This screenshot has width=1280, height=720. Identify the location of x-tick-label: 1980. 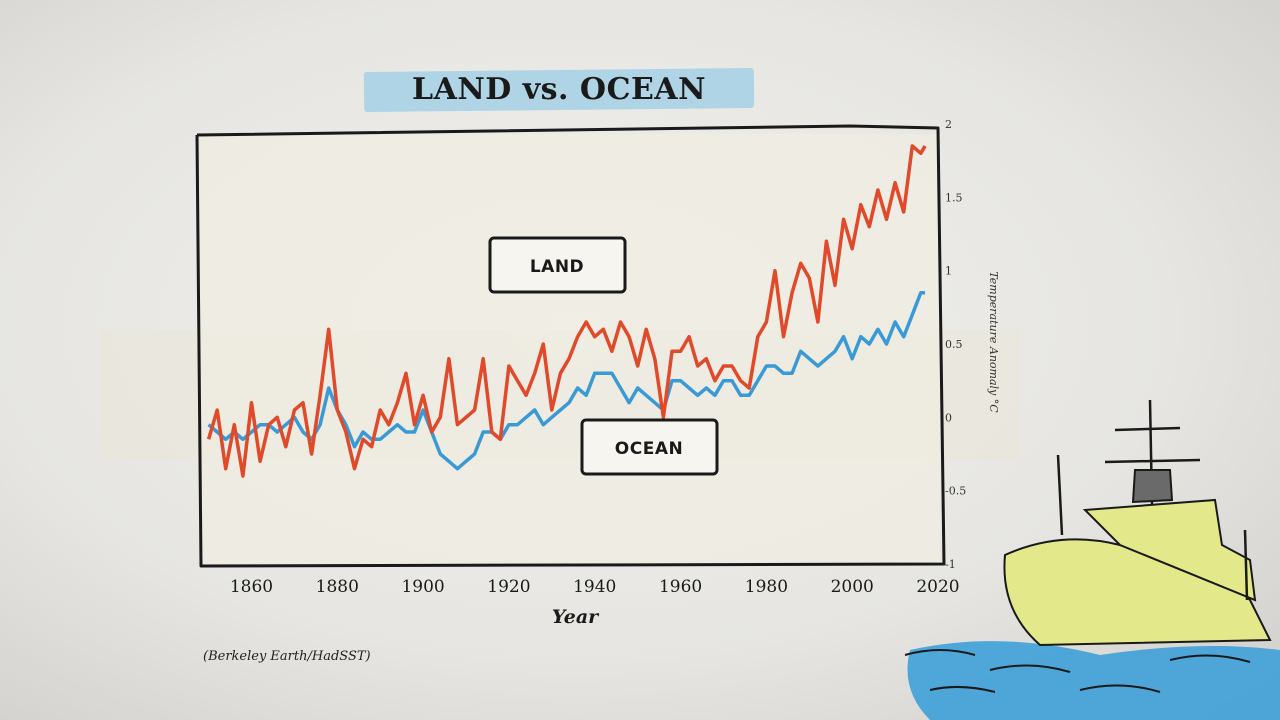
(766, 587).